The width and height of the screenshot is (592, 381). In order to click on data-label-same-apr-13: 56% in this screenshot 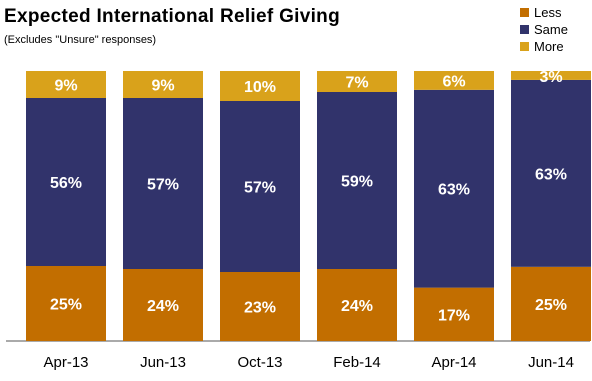, I will do `click(66, 183)`.